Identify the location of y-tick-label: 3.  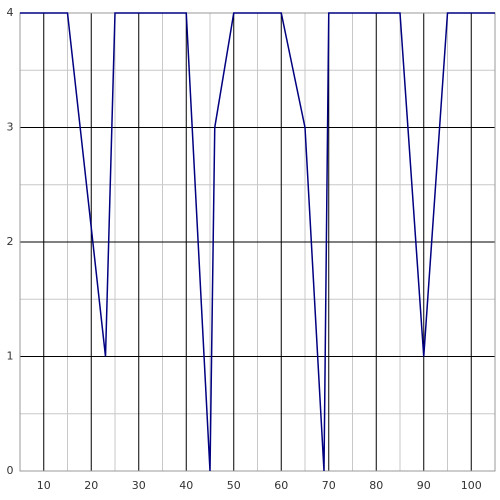
(10, 127).